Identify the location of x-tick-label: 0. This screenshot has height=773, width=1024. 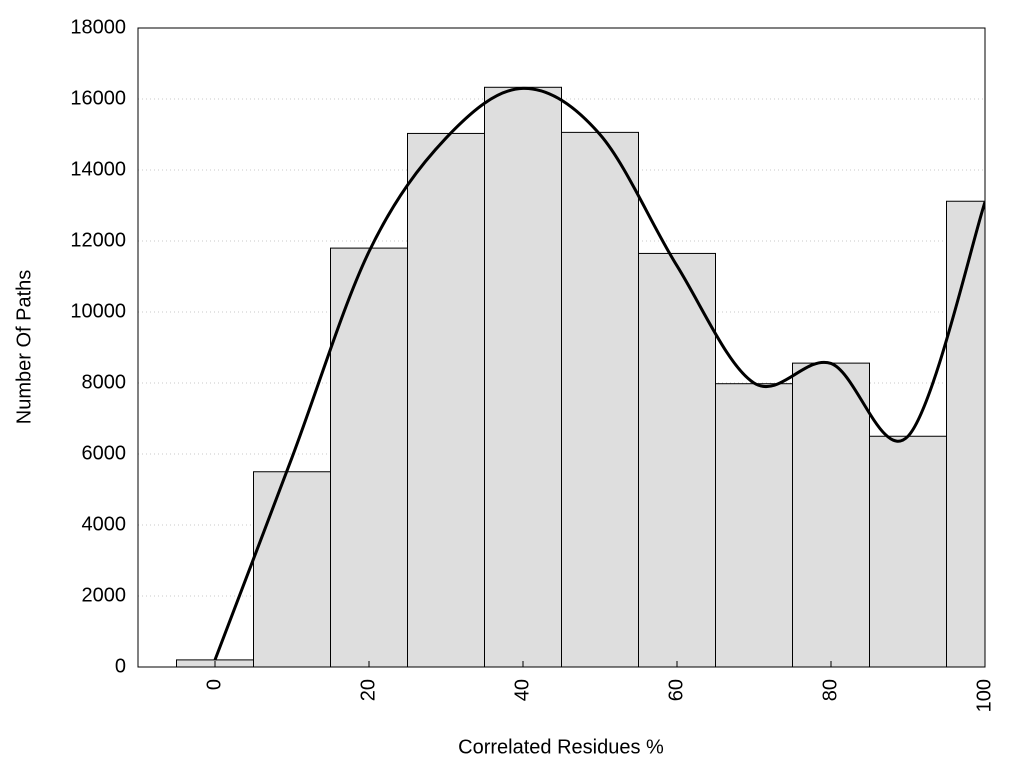
(214, 684).